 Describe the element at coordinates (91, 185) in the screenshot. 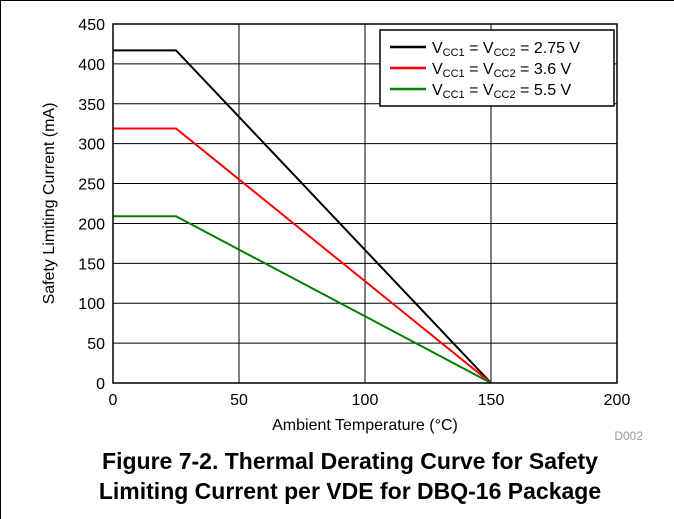

I see `y-tick-label: 250` at that location.